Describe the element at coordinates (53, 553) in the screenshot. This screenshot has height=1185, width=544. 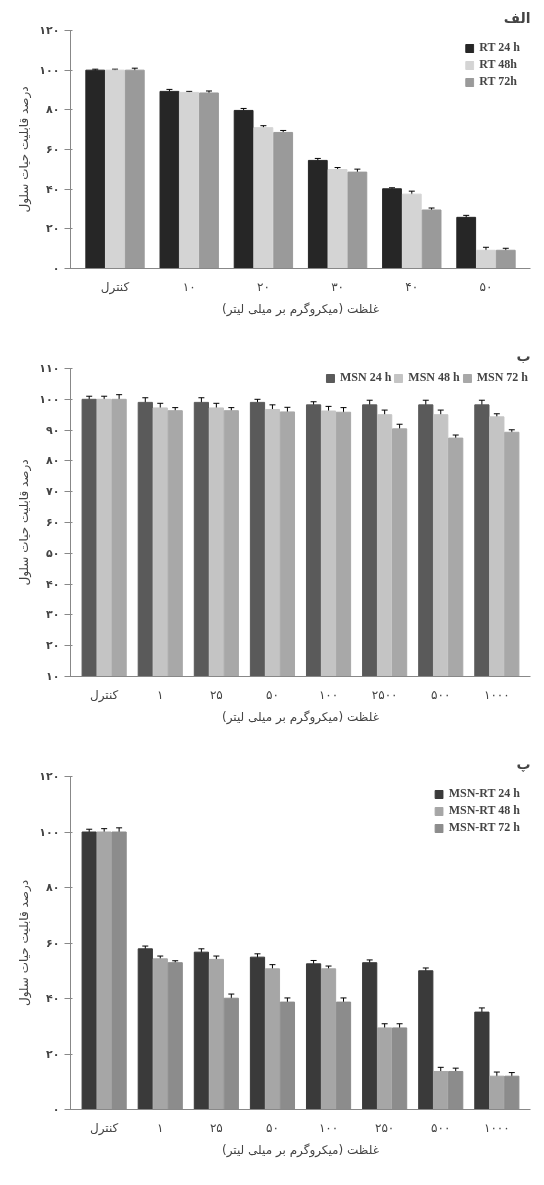
I see `y-tick-label: ۵۰` at that location.